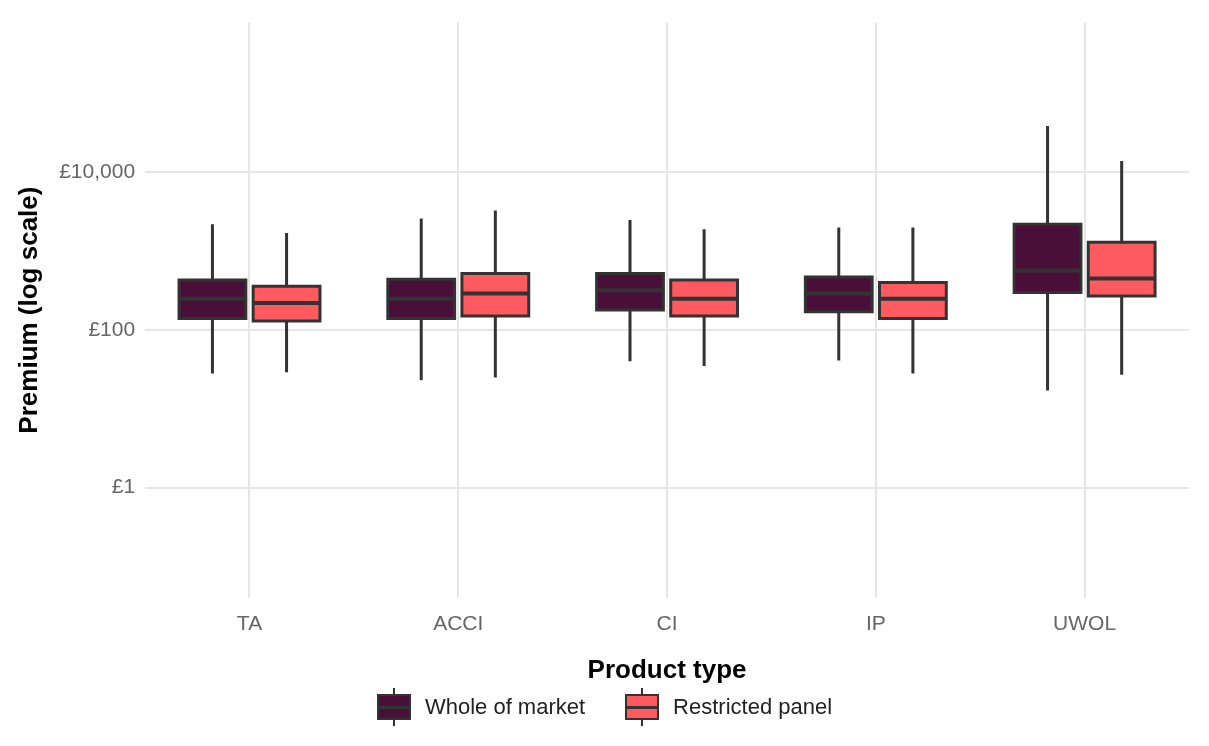 Image resolution: width=1209 pixels, height=746 pixels. I want to click on y-axis-title: Premium (log scale), so click(27, 310).